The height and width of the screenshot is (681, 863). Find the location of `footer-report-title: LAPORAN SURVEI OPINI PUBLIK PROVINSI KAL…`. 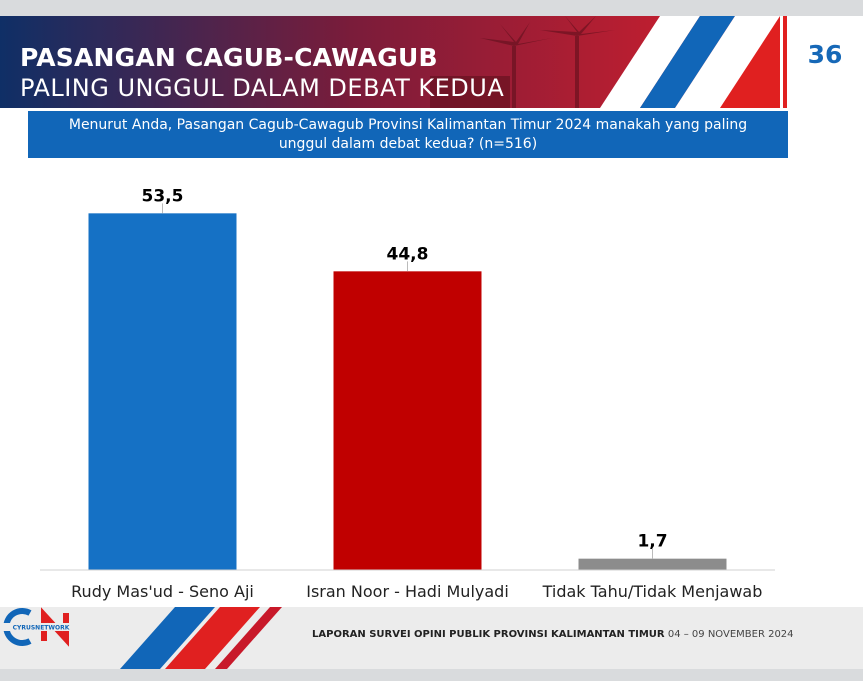

footer-report-title: LAPORAN SURVEI OPINI PUBLIK PROVINSI KAL… is located at coordinates (488, 634).